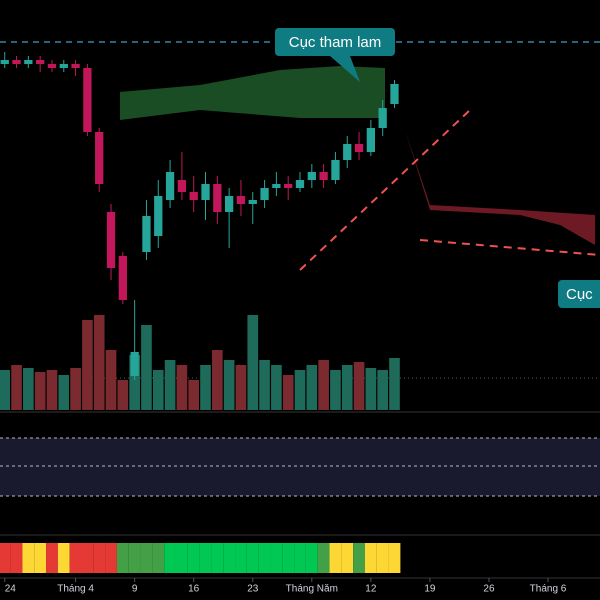  Describe the element at coordinates (11, 589) in the screenshot. I see `x-tick-label: 24` at that location.